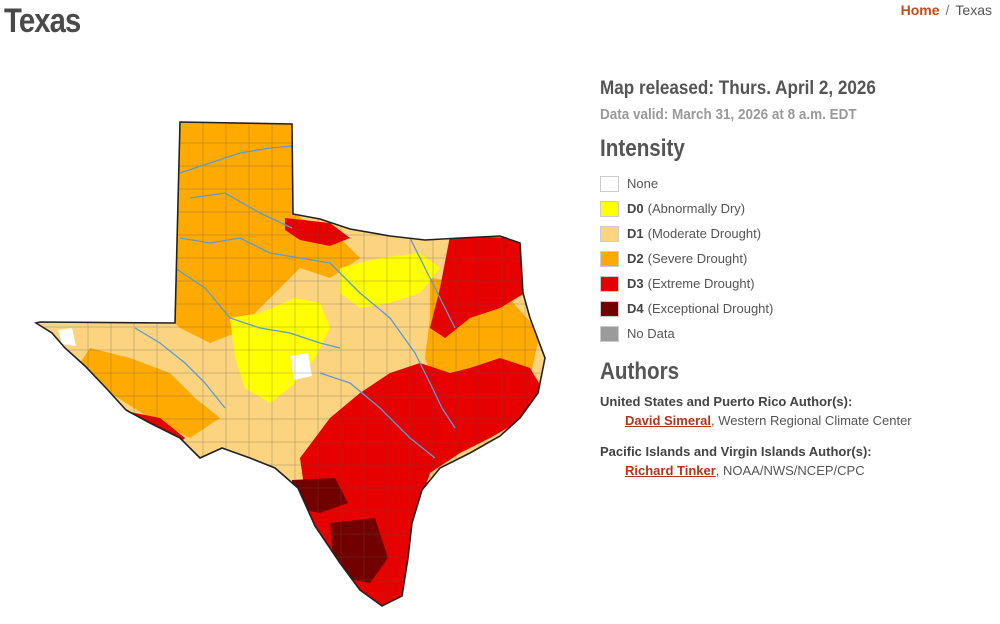 The width and height of the screenshot is (1000, 624). What do you see at coordinates (790, 470) in the screenshot?
I see `author-affiliation: , NOAA/NWS/NCEP/CPC` at bounding box center [790, 470].